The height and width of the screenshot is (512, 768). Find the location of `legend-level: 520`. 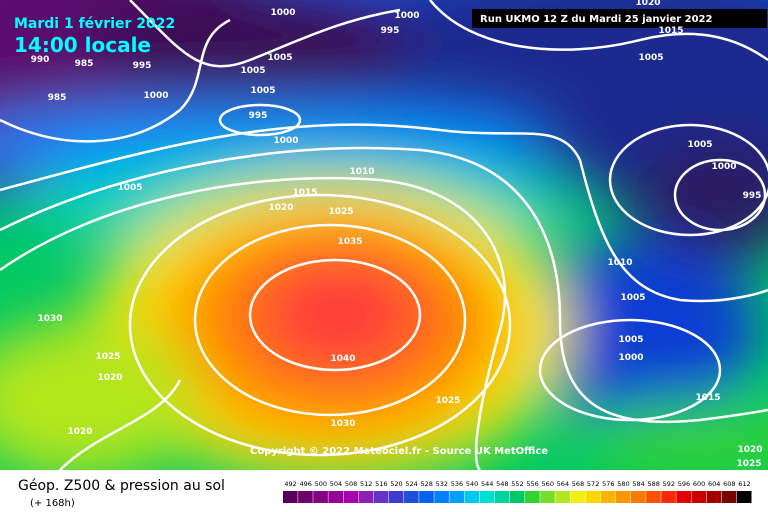

legend-level: 520 is located at coordinates (396, 484).